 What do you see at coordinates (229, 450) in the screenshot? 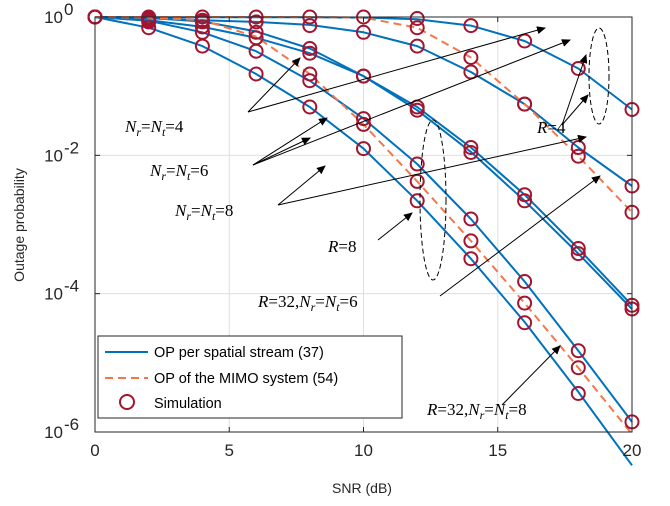
I see `x-tick-label-1: 5` at bounding box center [229, 450].